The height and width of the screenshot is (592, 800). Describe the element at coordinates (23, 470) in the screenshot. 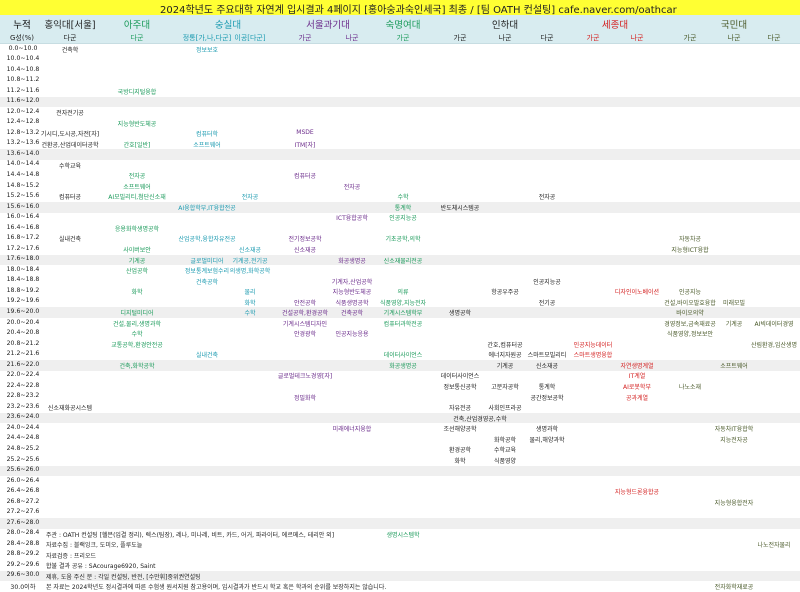

I see `percentile-range: 25.6~26.0` at that location.